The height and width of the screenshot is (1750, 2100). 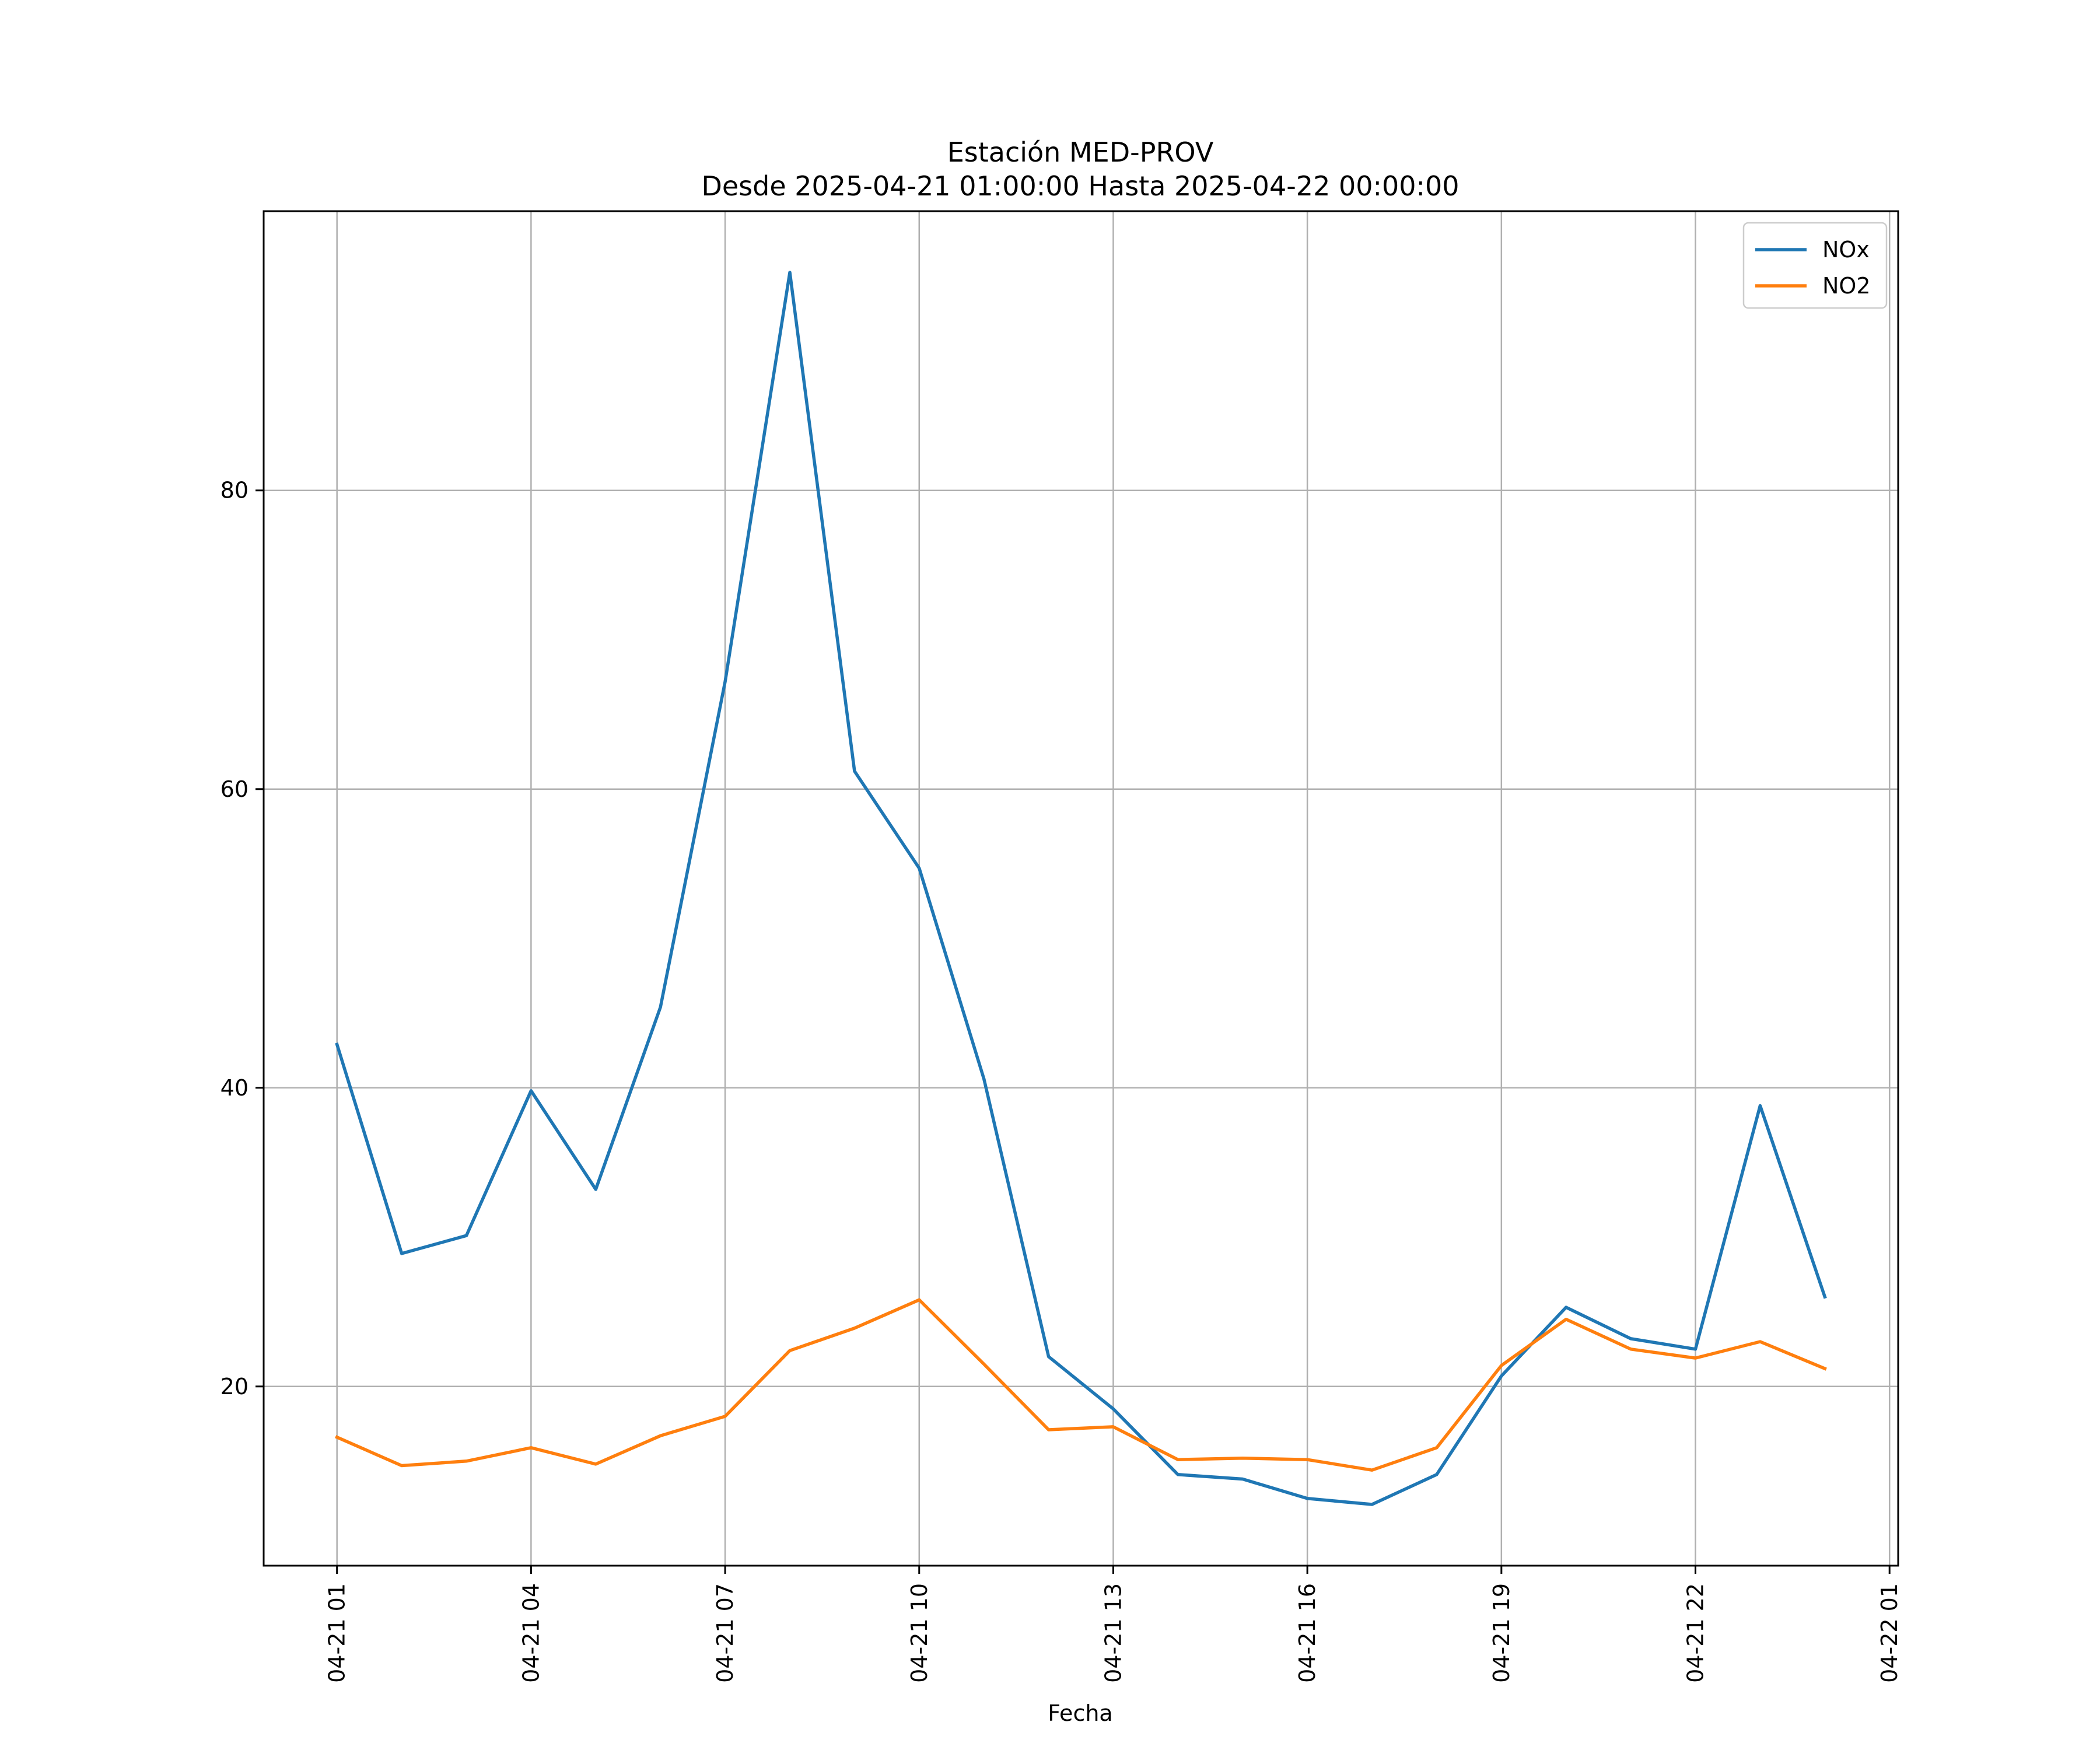 I want to click on x-tick-label: 04-21 04, so click(x=531, y=1633).